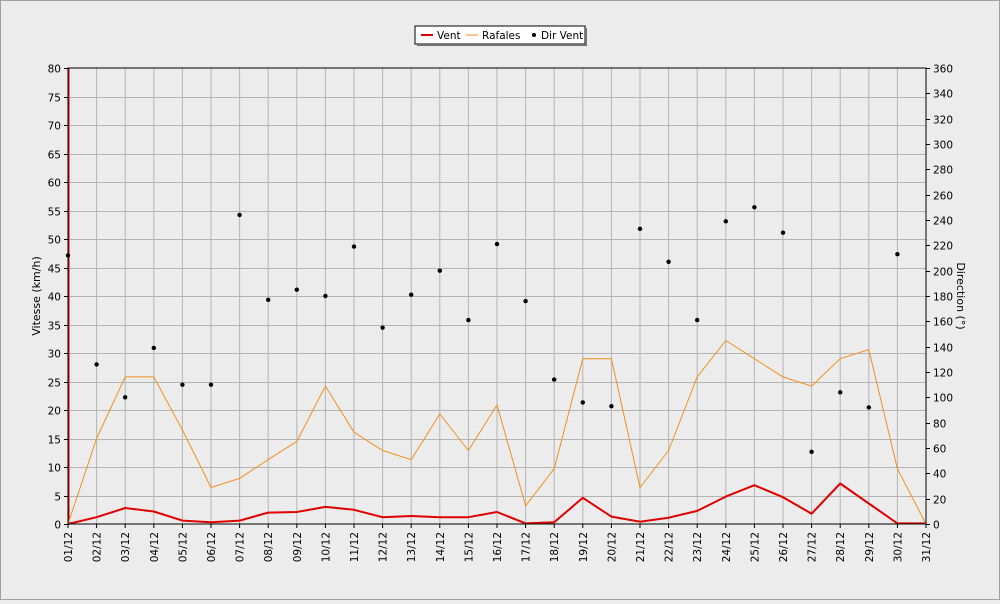 This screenshot has width=1000, height=604. I want to click on legend: Vent Rafales Dir Vent, so click(500, 35).